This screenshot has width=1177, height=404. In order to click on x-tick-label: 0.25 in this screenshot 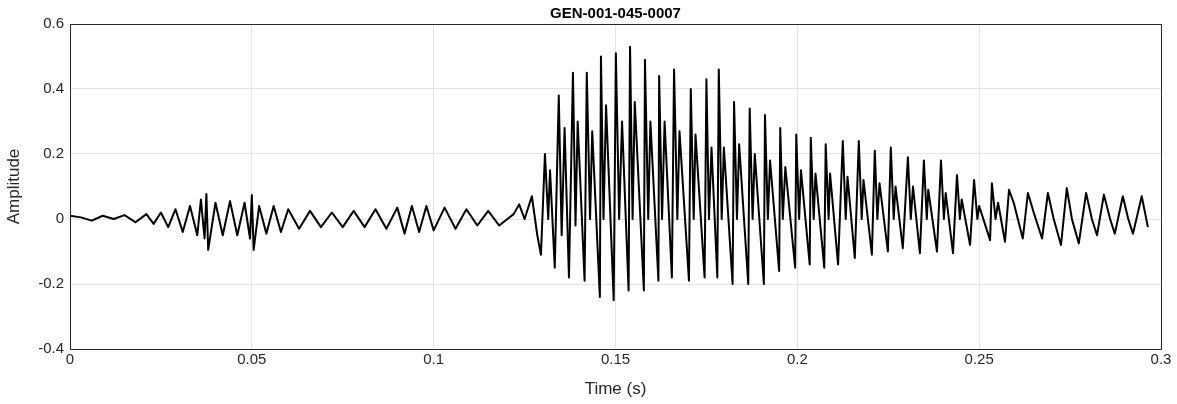, I will do `click(979, 359)`.